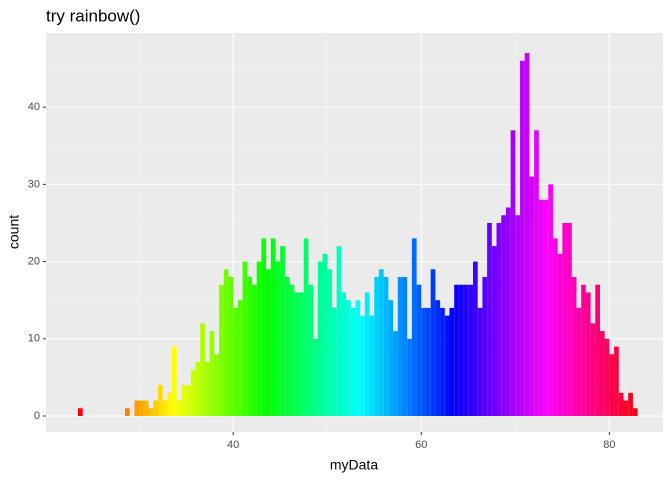  What do you see at coordinates (34, 107) in the screenshot?
I see `y-tick-label: 40` at bounding box center [34, 107].